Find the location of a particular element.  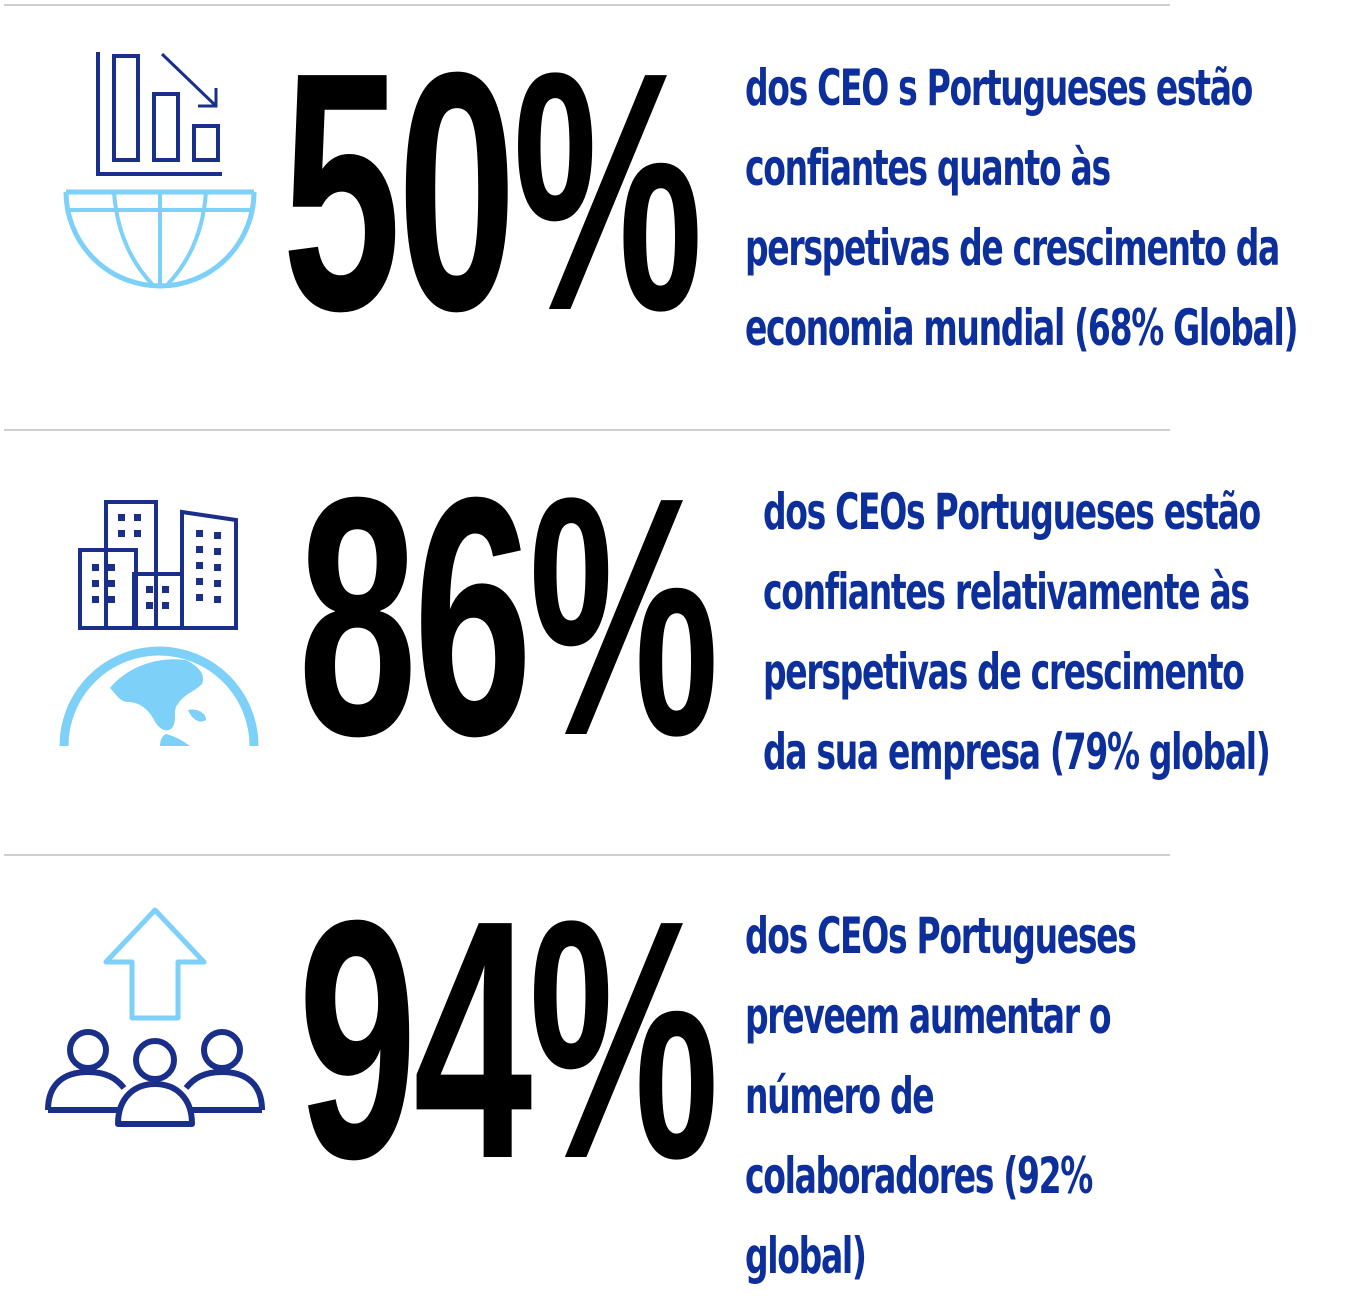

description-line: da sua empresa (79% global) is located at coordinates (1017, 752).